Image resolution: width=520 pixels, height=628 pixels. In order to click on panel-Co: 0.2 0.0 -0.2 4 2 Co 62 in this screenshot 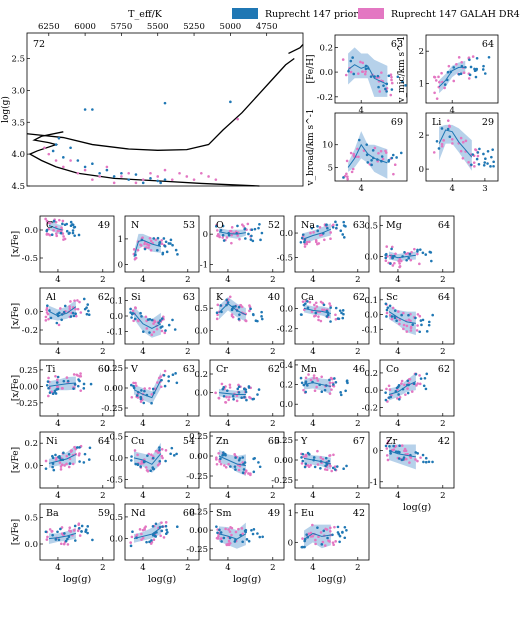, I will do `click(408, 394)`.